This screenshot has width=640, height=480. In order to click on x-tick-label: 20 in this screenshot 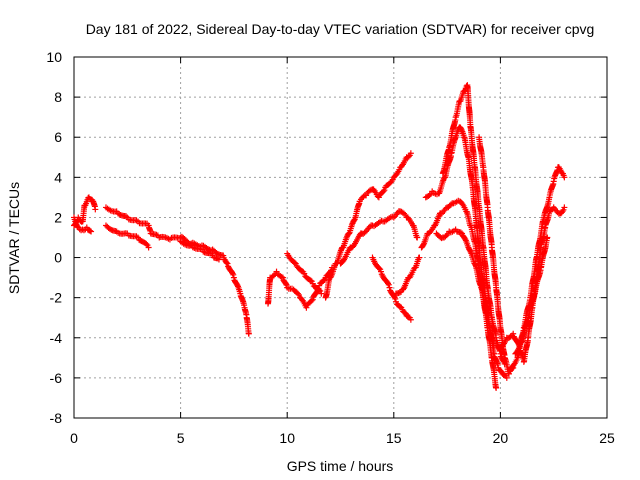, I will do `click(501, 438)`.